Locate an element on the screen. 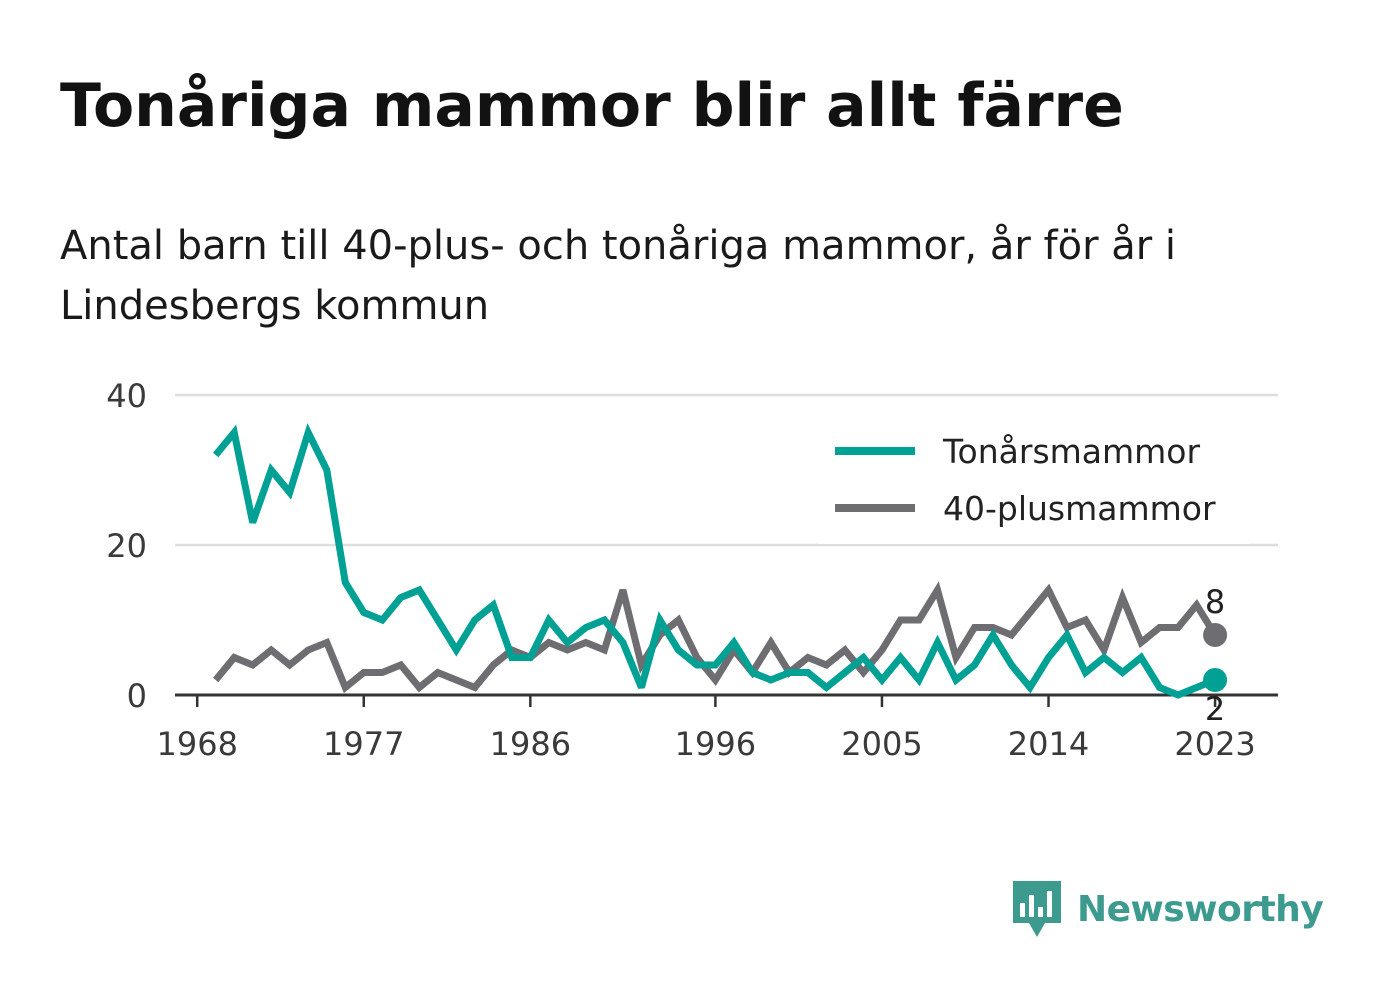  y-tick-label: 0 is located at coordinates (137, 696).